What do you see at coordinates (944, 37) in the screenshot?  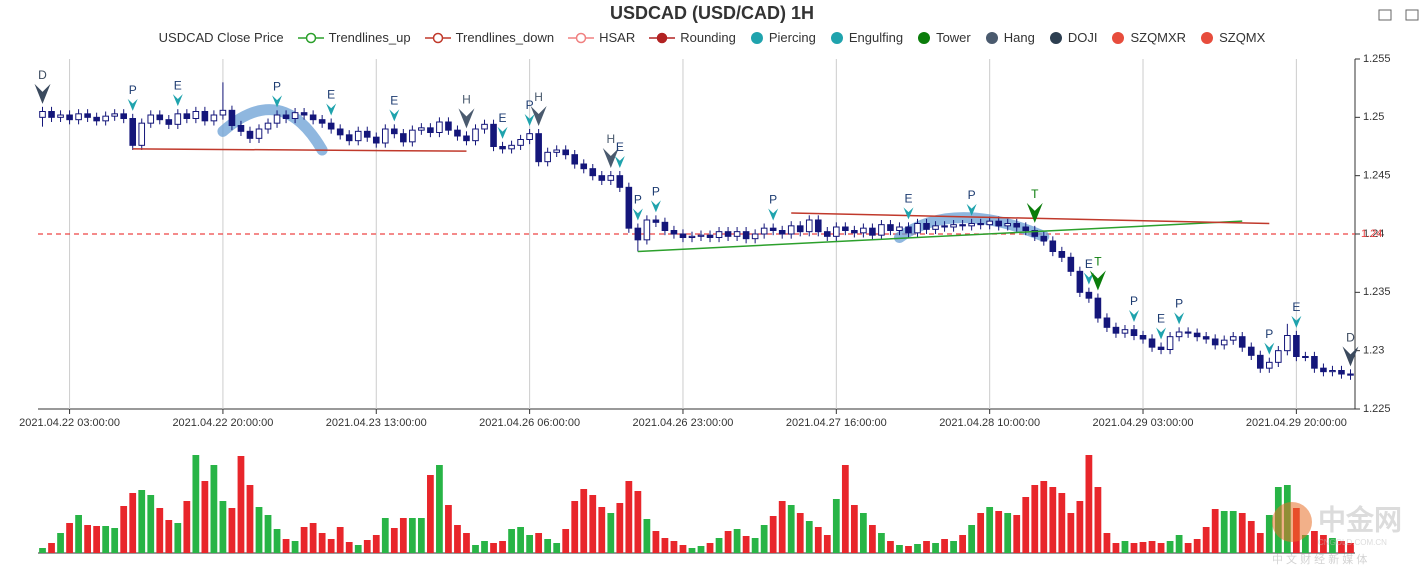 I see `legend-item: Tower` at bounding box center [944, 37].